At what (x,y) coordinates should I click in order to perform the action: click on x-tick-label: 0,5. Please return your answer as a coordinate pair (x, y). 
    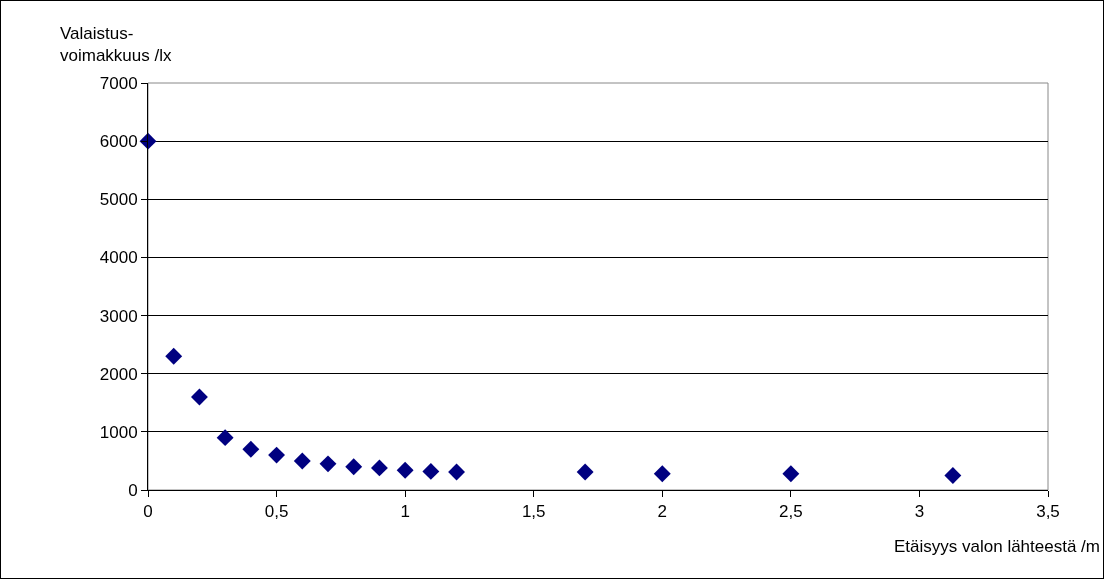
    Looking at the image, I should click on (276, 512).